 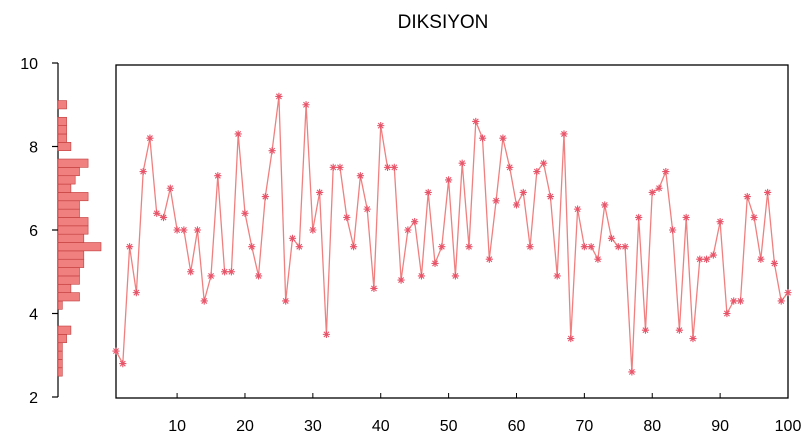 What do you see at coordinates (788, 426) in the screenshot?
I see `x-tick-label: 100` at bounding box center [788, 426].